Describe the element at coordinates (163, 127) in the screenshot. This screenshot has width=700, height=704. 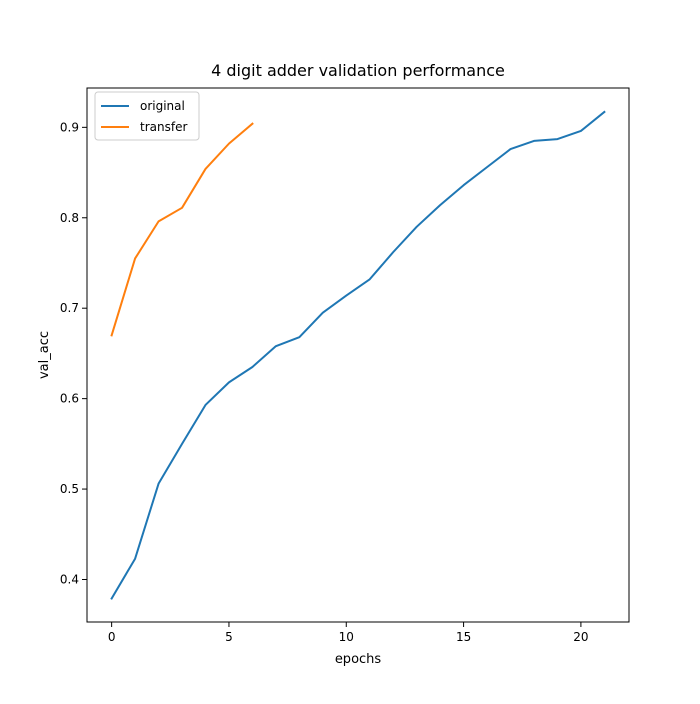
I see `legend-label-transfer: transfer` at that location.